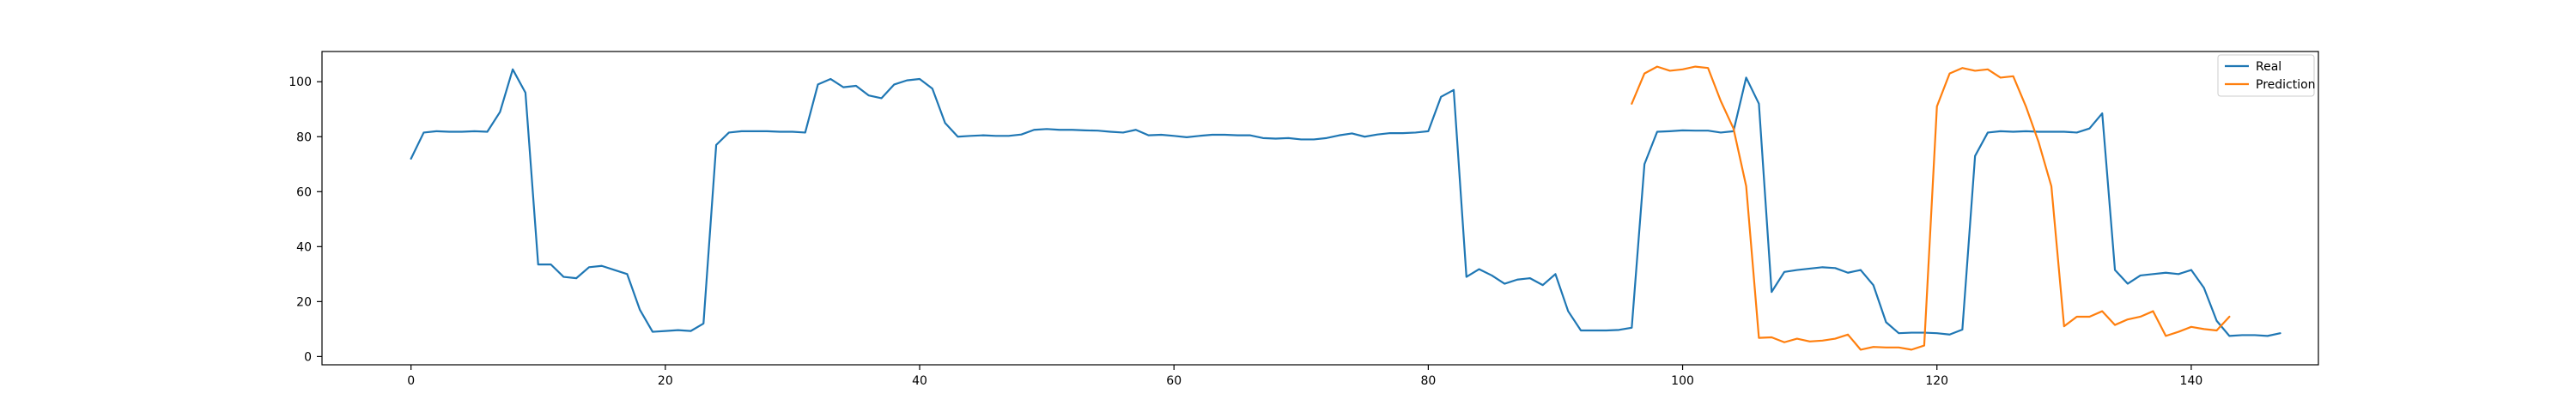 The width and height of the screenshot is (2576, 412). I want to click on y-axis: 0 20 40 60 80 100, so click(305, 220).